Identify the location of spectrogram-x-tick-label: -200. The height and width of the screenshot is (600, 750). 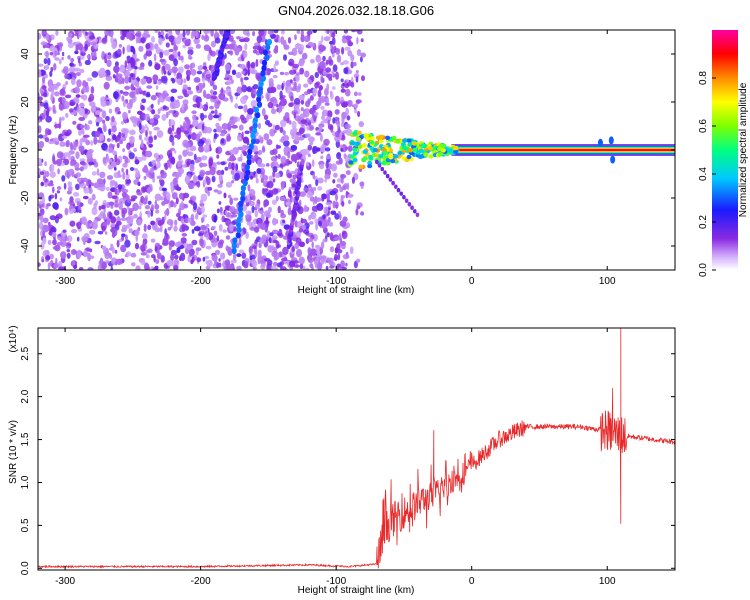
(201, 281).